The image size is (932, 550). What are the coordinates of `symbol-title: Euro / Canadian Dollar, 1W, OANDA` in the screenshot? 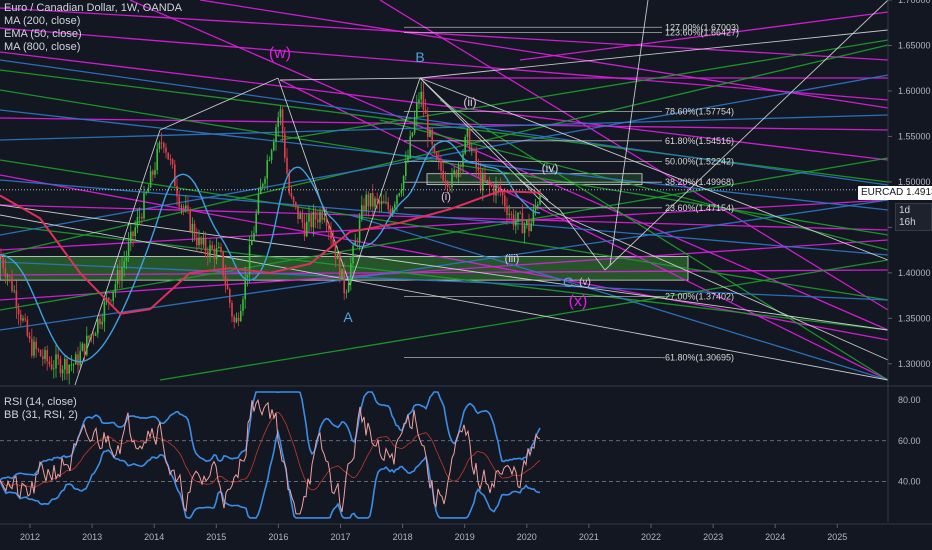 It's located at (93, 8).